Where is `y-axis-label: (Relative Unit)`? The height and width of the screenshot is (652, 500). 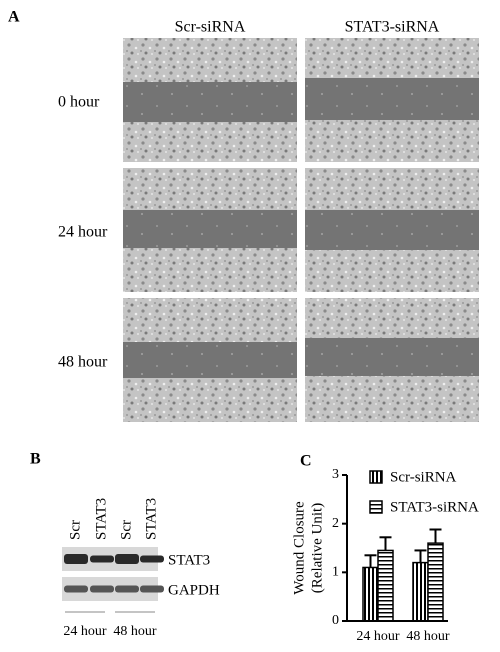
y-axis-label: (Relative Unit) is located at coordinates (317, 548).